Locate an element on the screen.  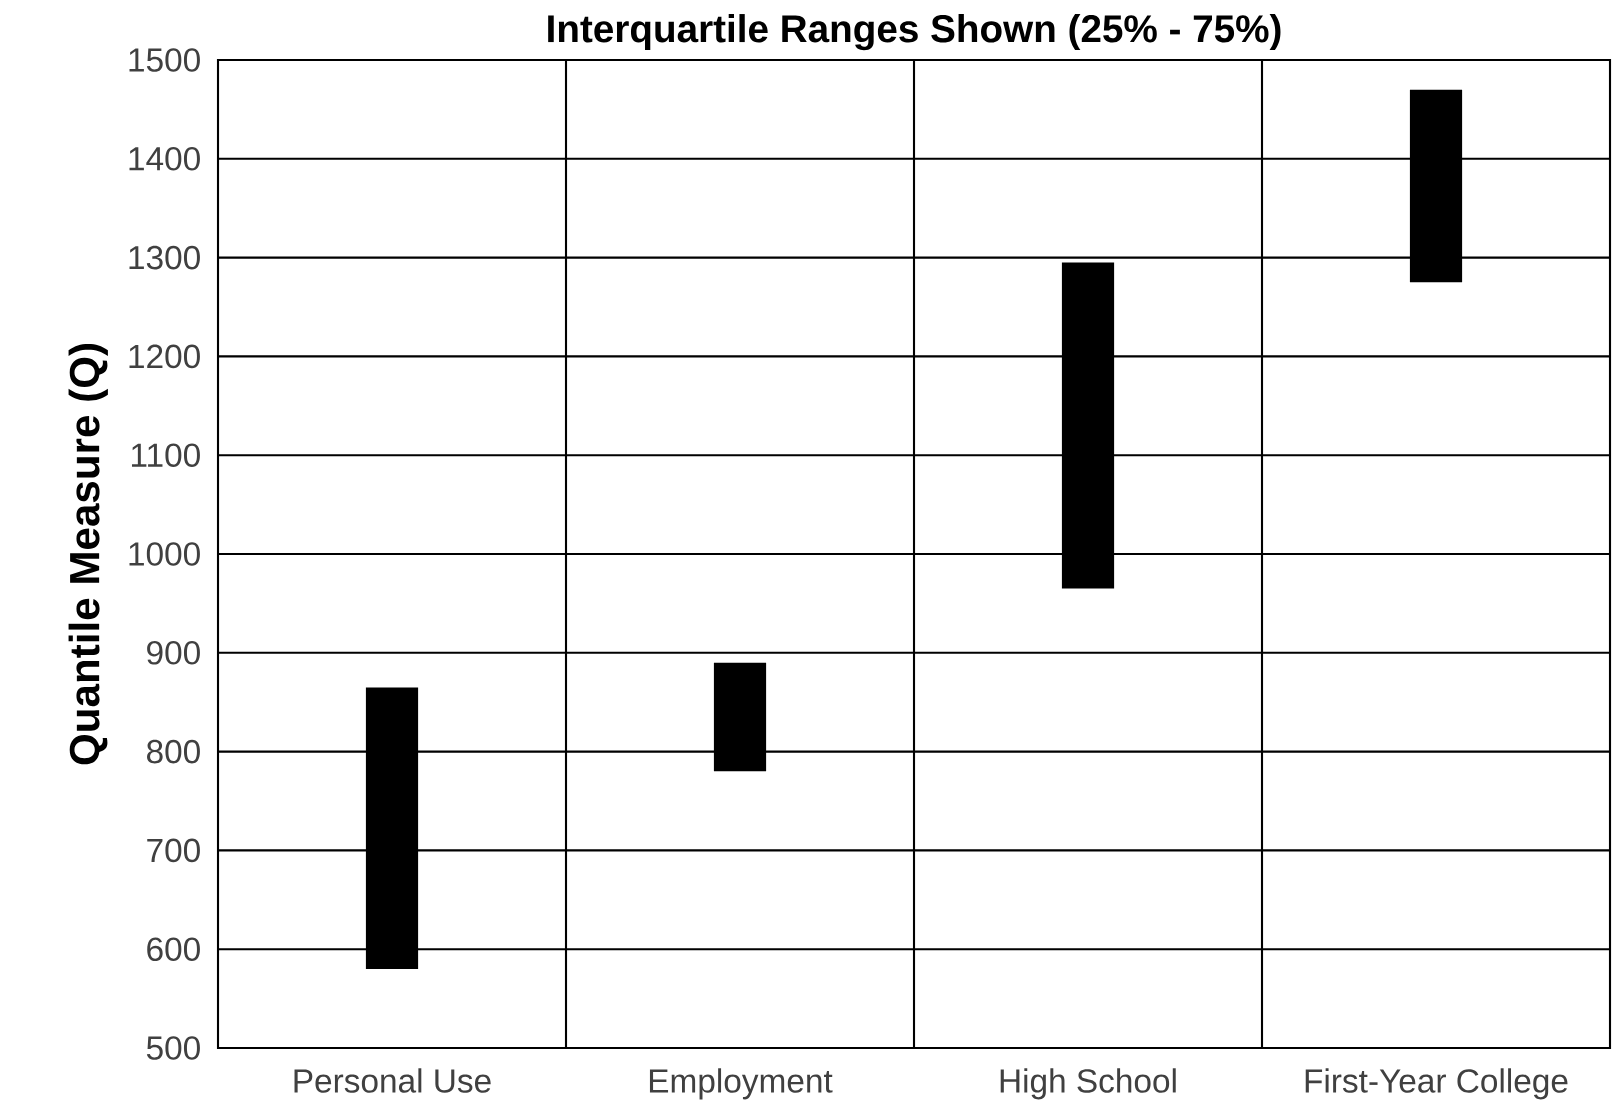
y-tick-label: 1000 is located at coordinates (164, 554).